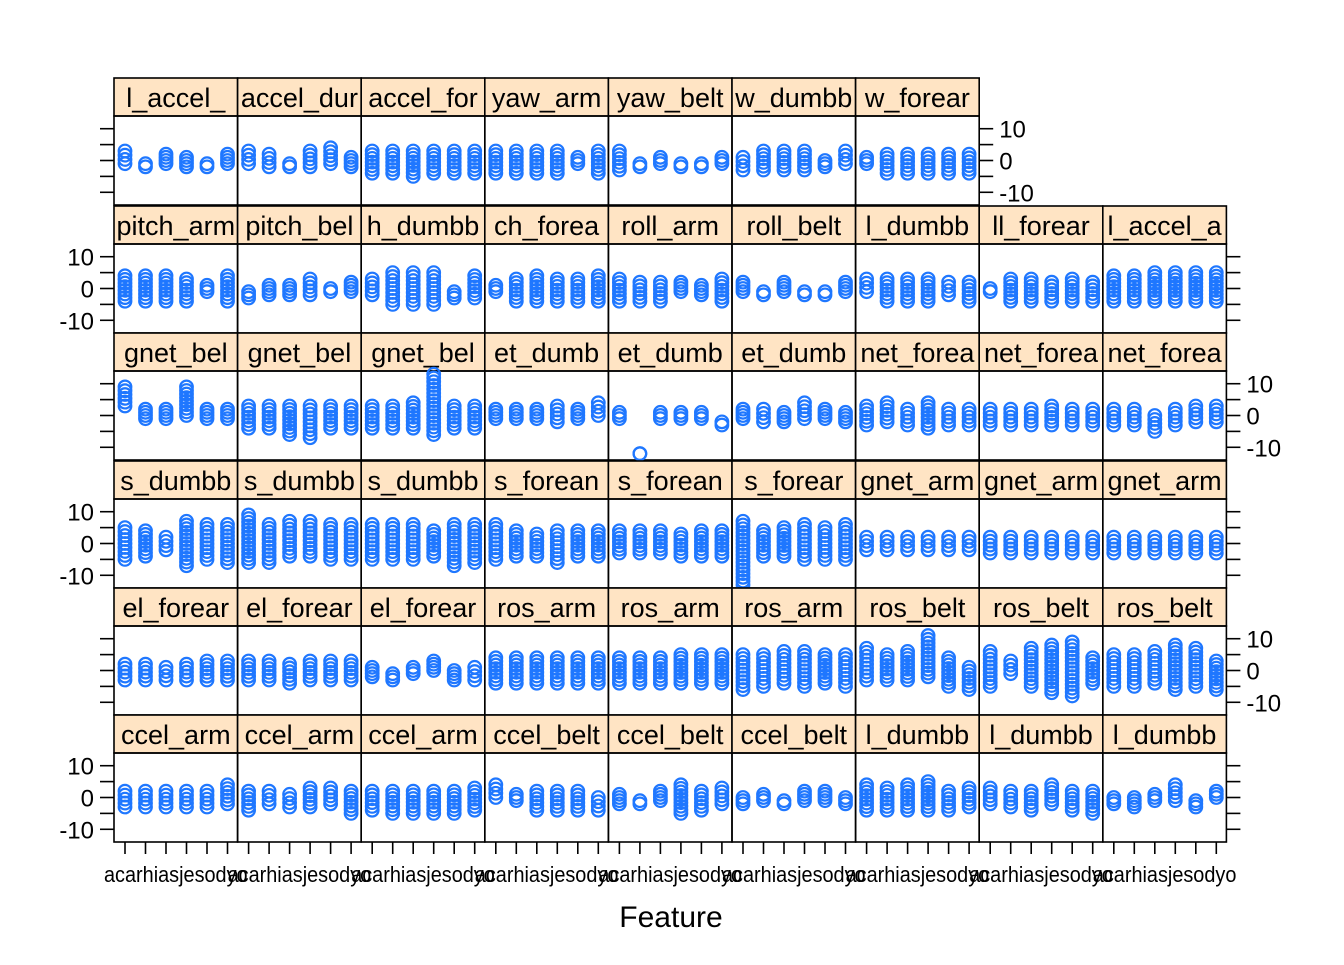 This screenshot has width=1344, height=965. I want to click on strip-label: l_dumbb, so click(918, 226).